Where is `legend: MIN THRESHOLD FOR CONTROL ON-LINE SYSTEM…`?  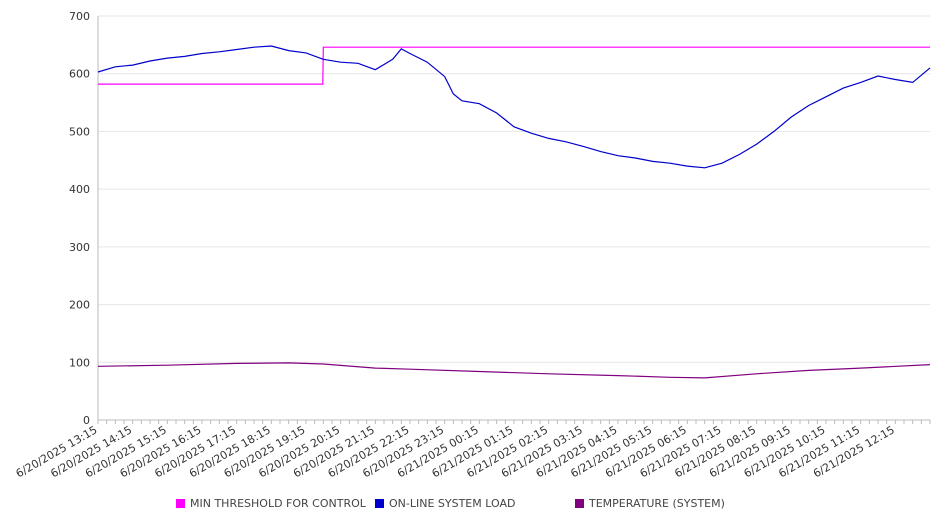
legend: MIN THRESHOLD FOR CONTROL ON-LINE SYSTEM… is located at coordinates (473, 506).